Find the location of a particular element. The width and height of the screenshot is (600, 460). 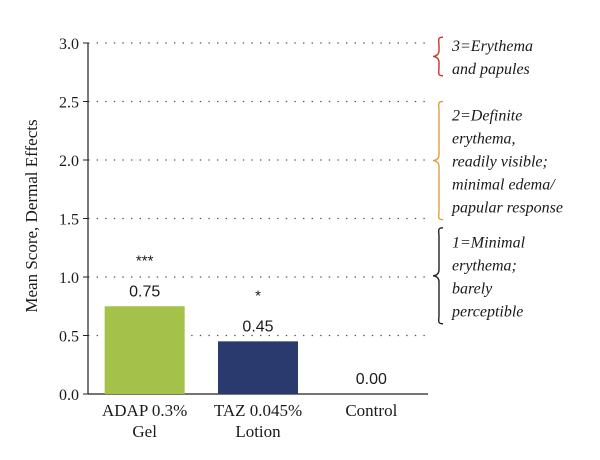

y-tick-label: 1.0 is located at coordinates (69, 278).